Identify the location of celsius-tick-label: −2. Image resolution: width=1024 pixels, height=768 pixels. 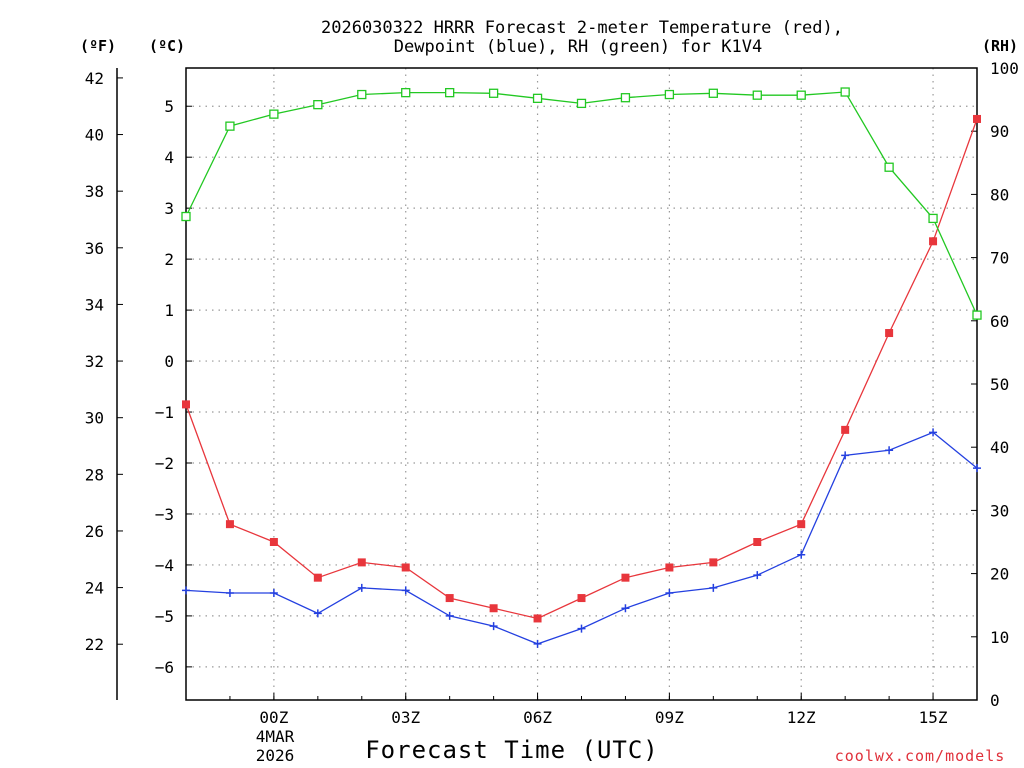
(164, 463).